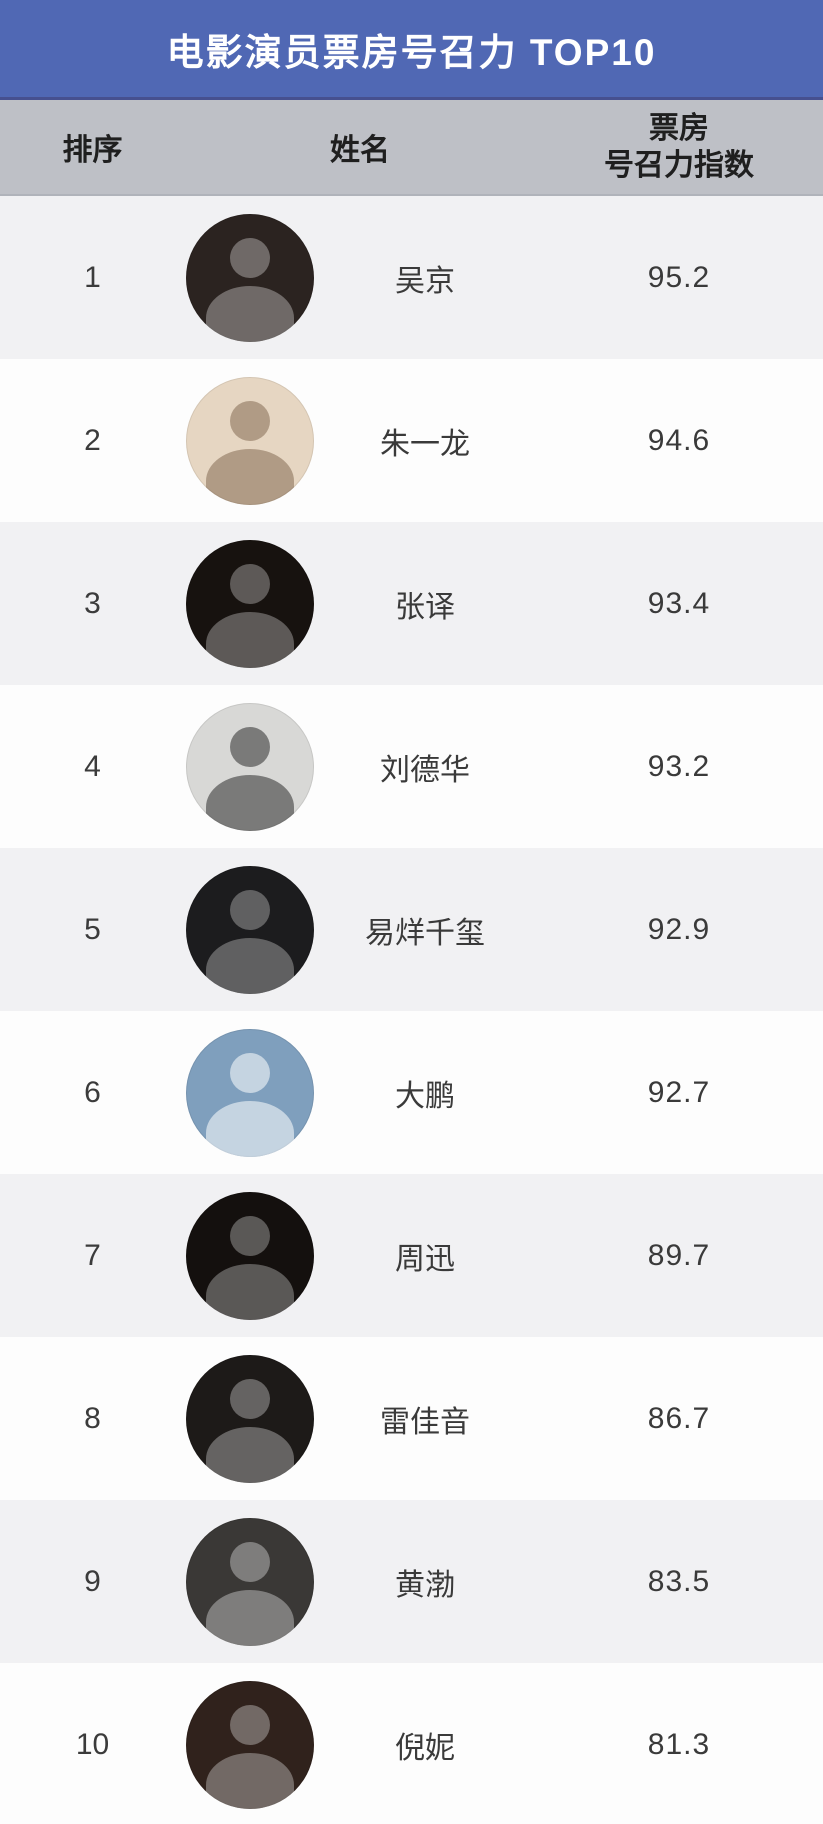  What do you see at coordinates (411, 148) in the screenshot?
I see `table-header-row: 排序 姓名 票房 号召力指数` at bounding box center [411, 148].